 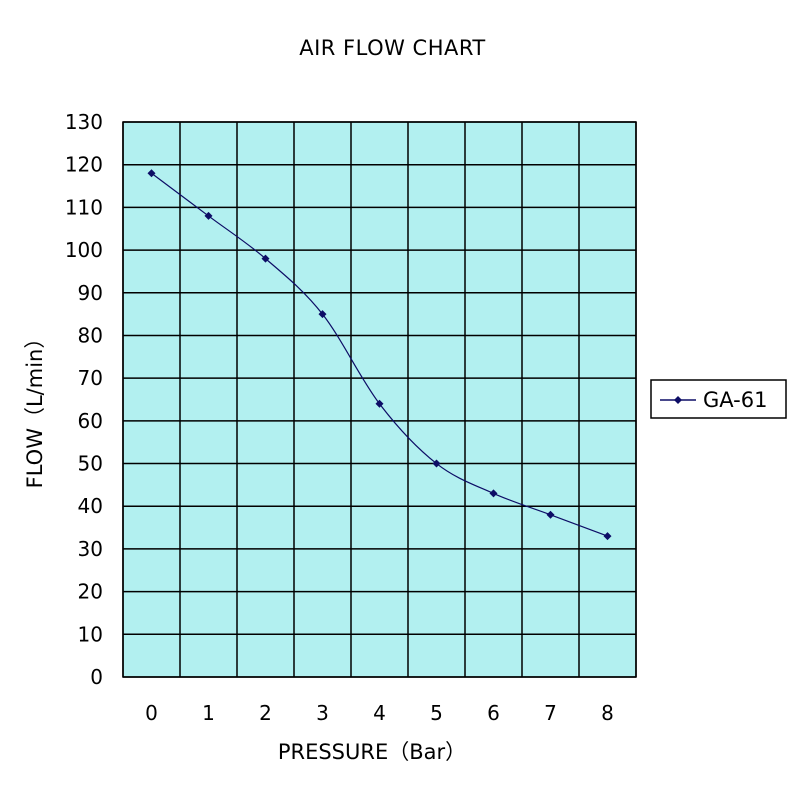 What do you see at coordinates (84, 165) in the screenshot?
I see `y-tick-label: 120` at bounding box center [84, 165].